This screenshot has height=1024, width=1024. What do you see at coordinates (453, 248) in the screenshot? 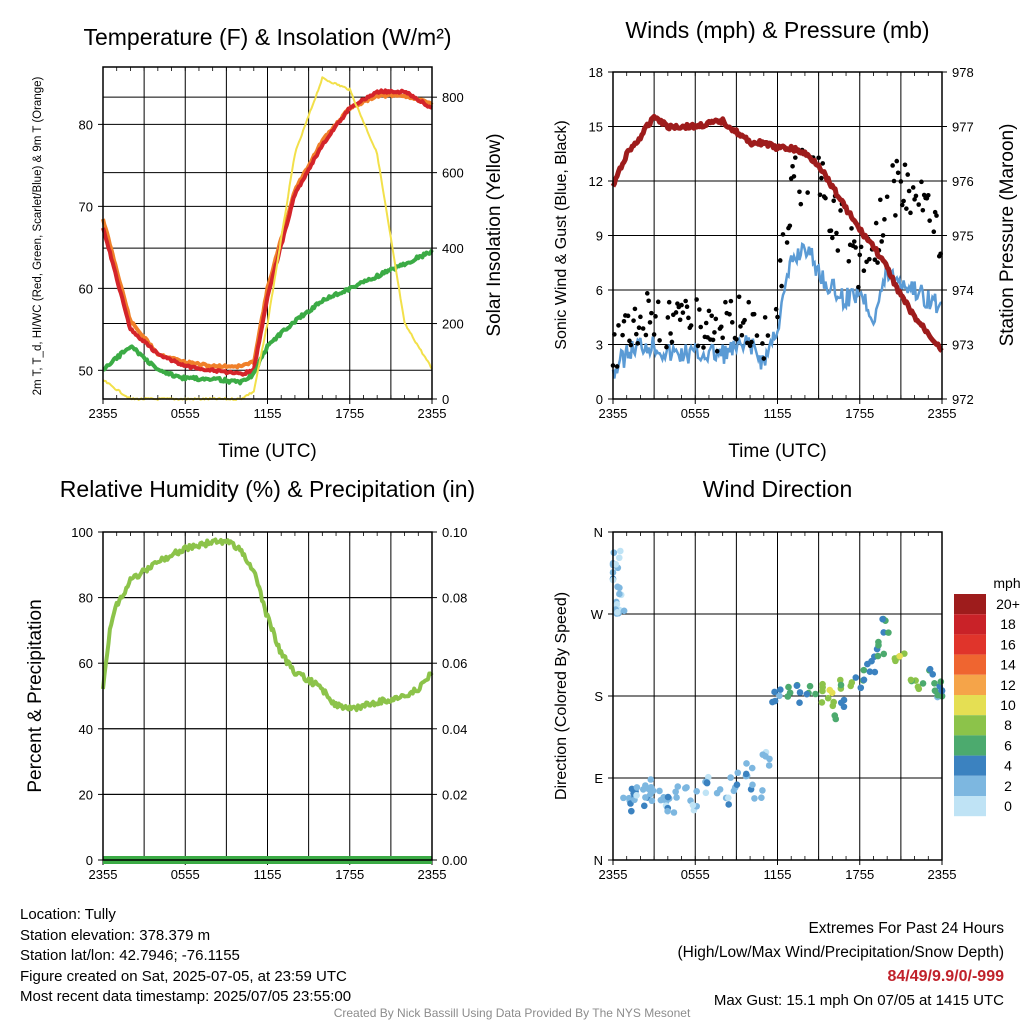
I see `y2-tick-label: 400` at bounding box center [453, 248].